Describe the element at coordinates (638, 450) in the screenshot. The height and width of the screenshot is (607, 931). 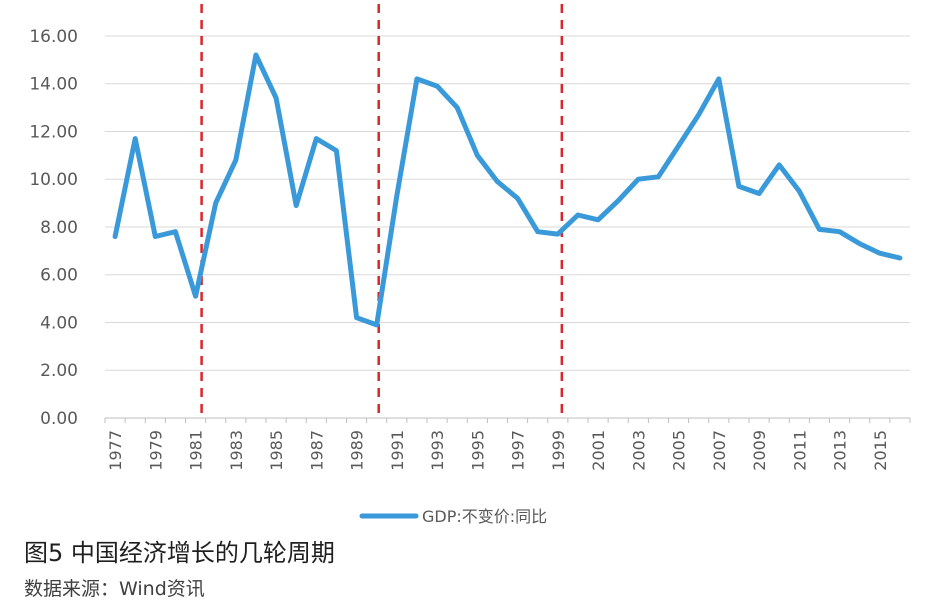
I see `x-tick-label: 2003` at that location.